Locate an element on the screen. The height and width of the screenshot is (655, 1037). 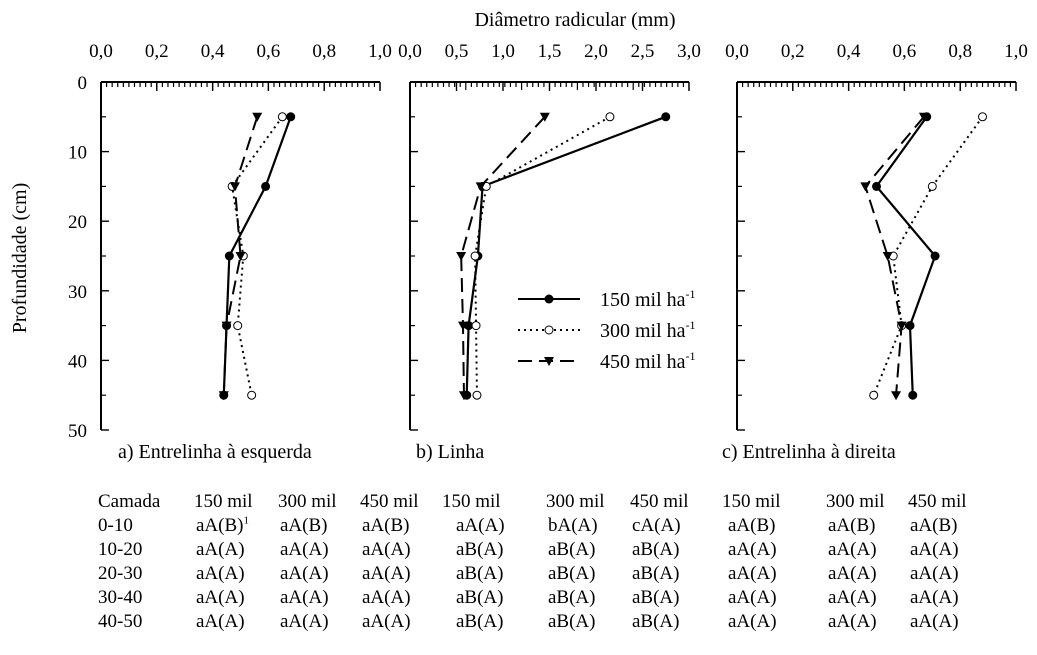
x-tick-label: 2,0 is located at coordinates (596, 51).